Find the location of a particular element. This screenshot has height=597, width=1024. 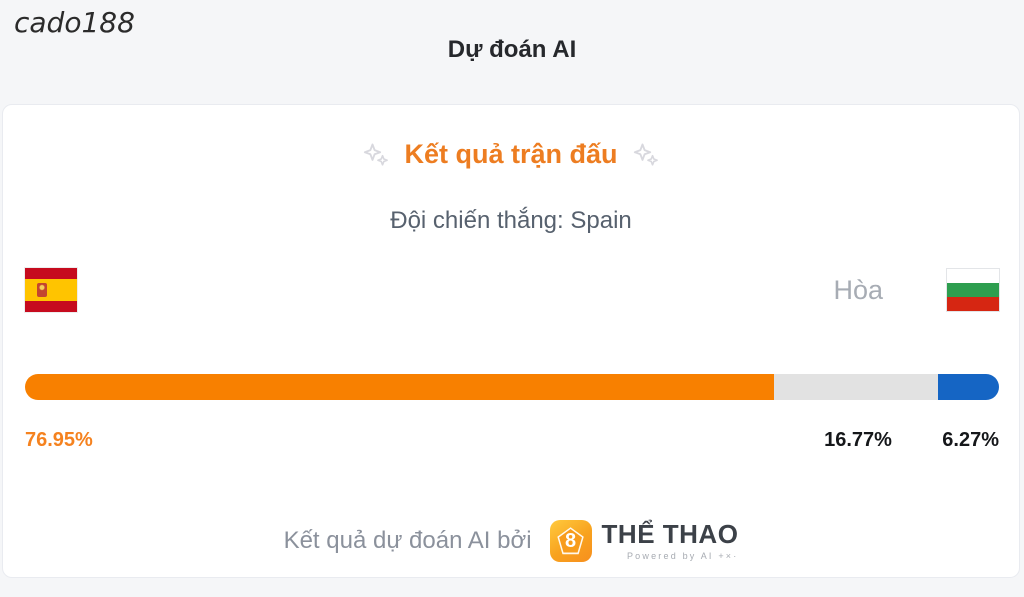

probability-bar is located at coordinates (512, 387).